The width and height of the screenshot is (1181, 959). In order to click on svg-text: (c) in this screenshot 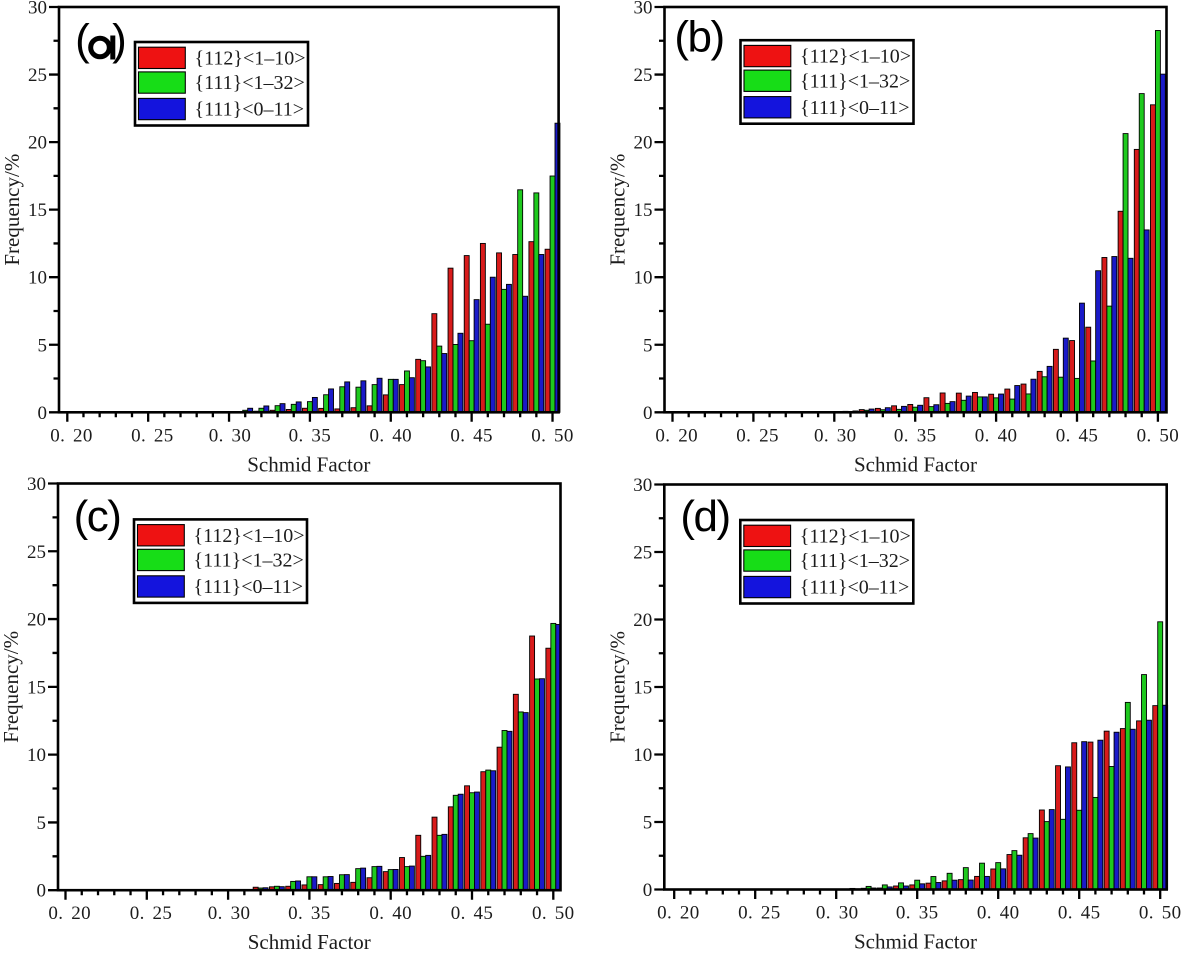, I will do `click(97, 516)`.